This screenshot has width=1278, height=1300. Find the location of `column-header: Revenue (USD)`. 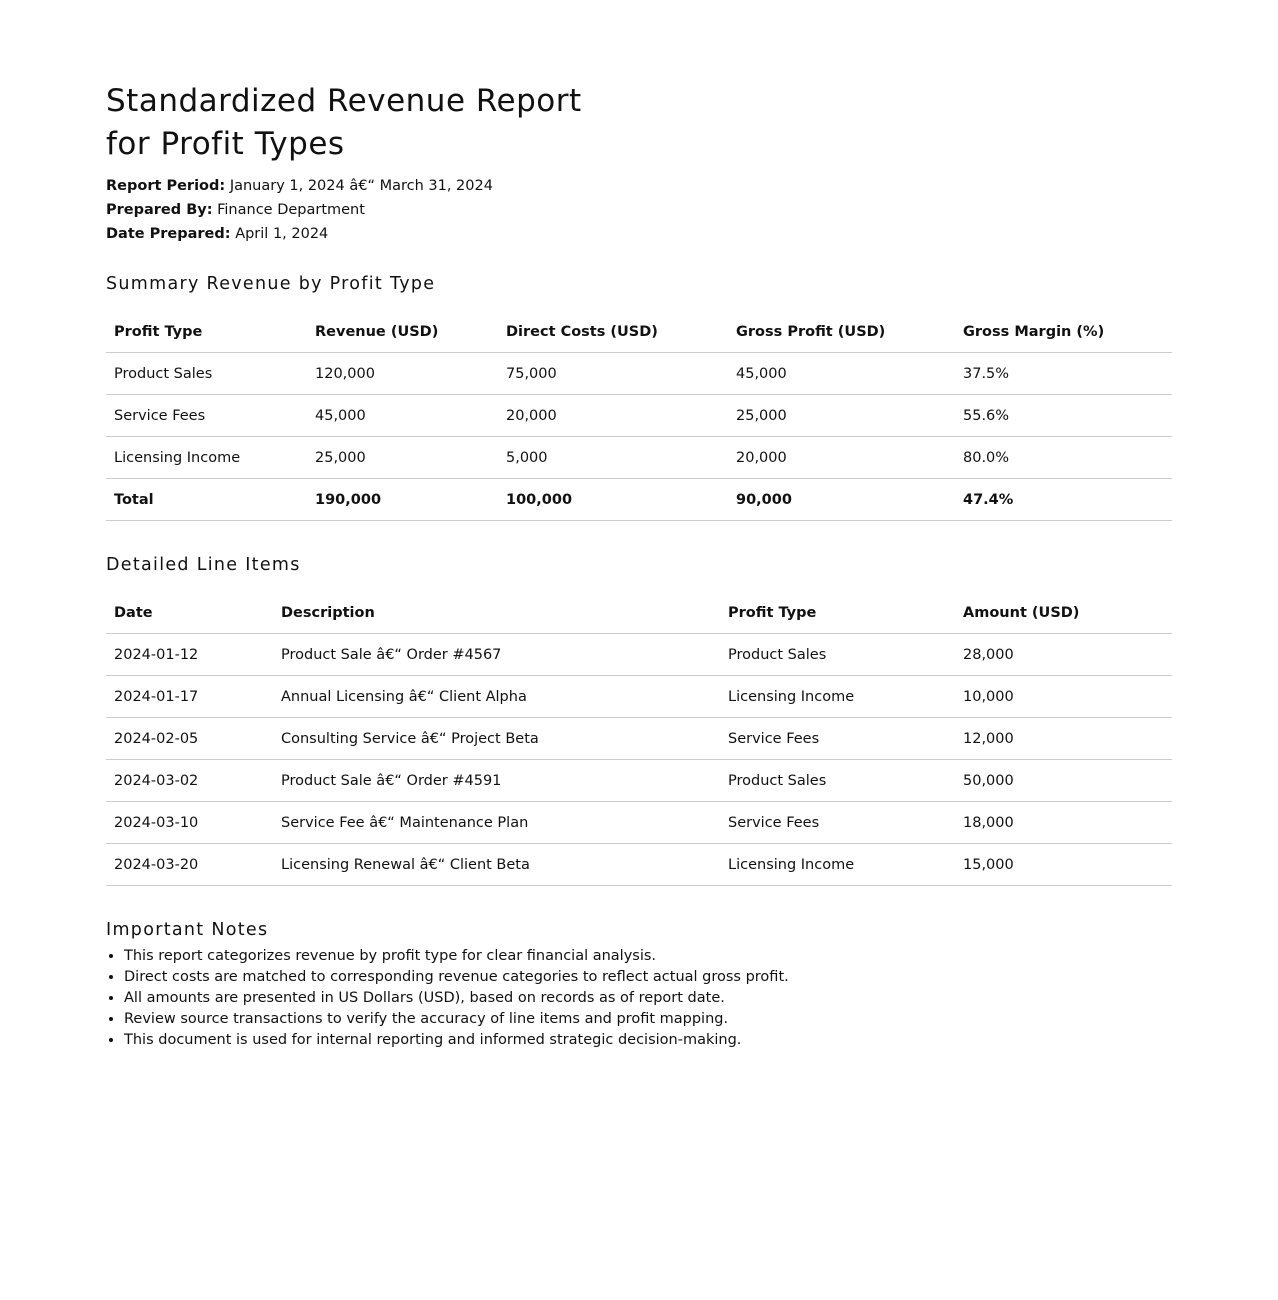

column-header: Revenue (USD) is located at coordinates (402, 332).